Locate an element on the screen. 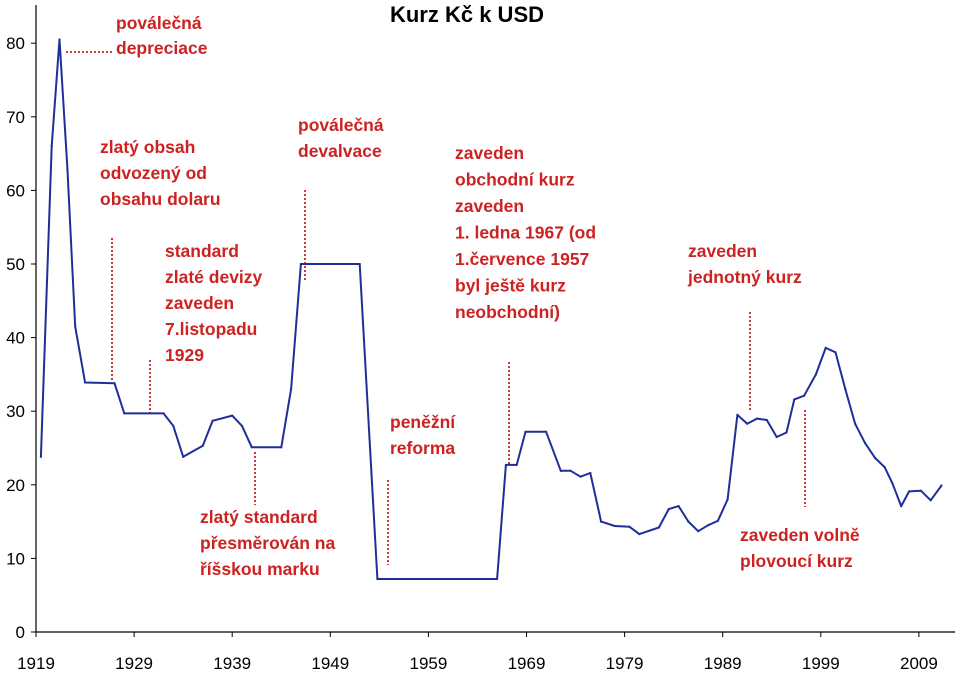  annotation-text: zlatý obsah odvozený od obsahu dolaru is located at coordinates (160, 173).